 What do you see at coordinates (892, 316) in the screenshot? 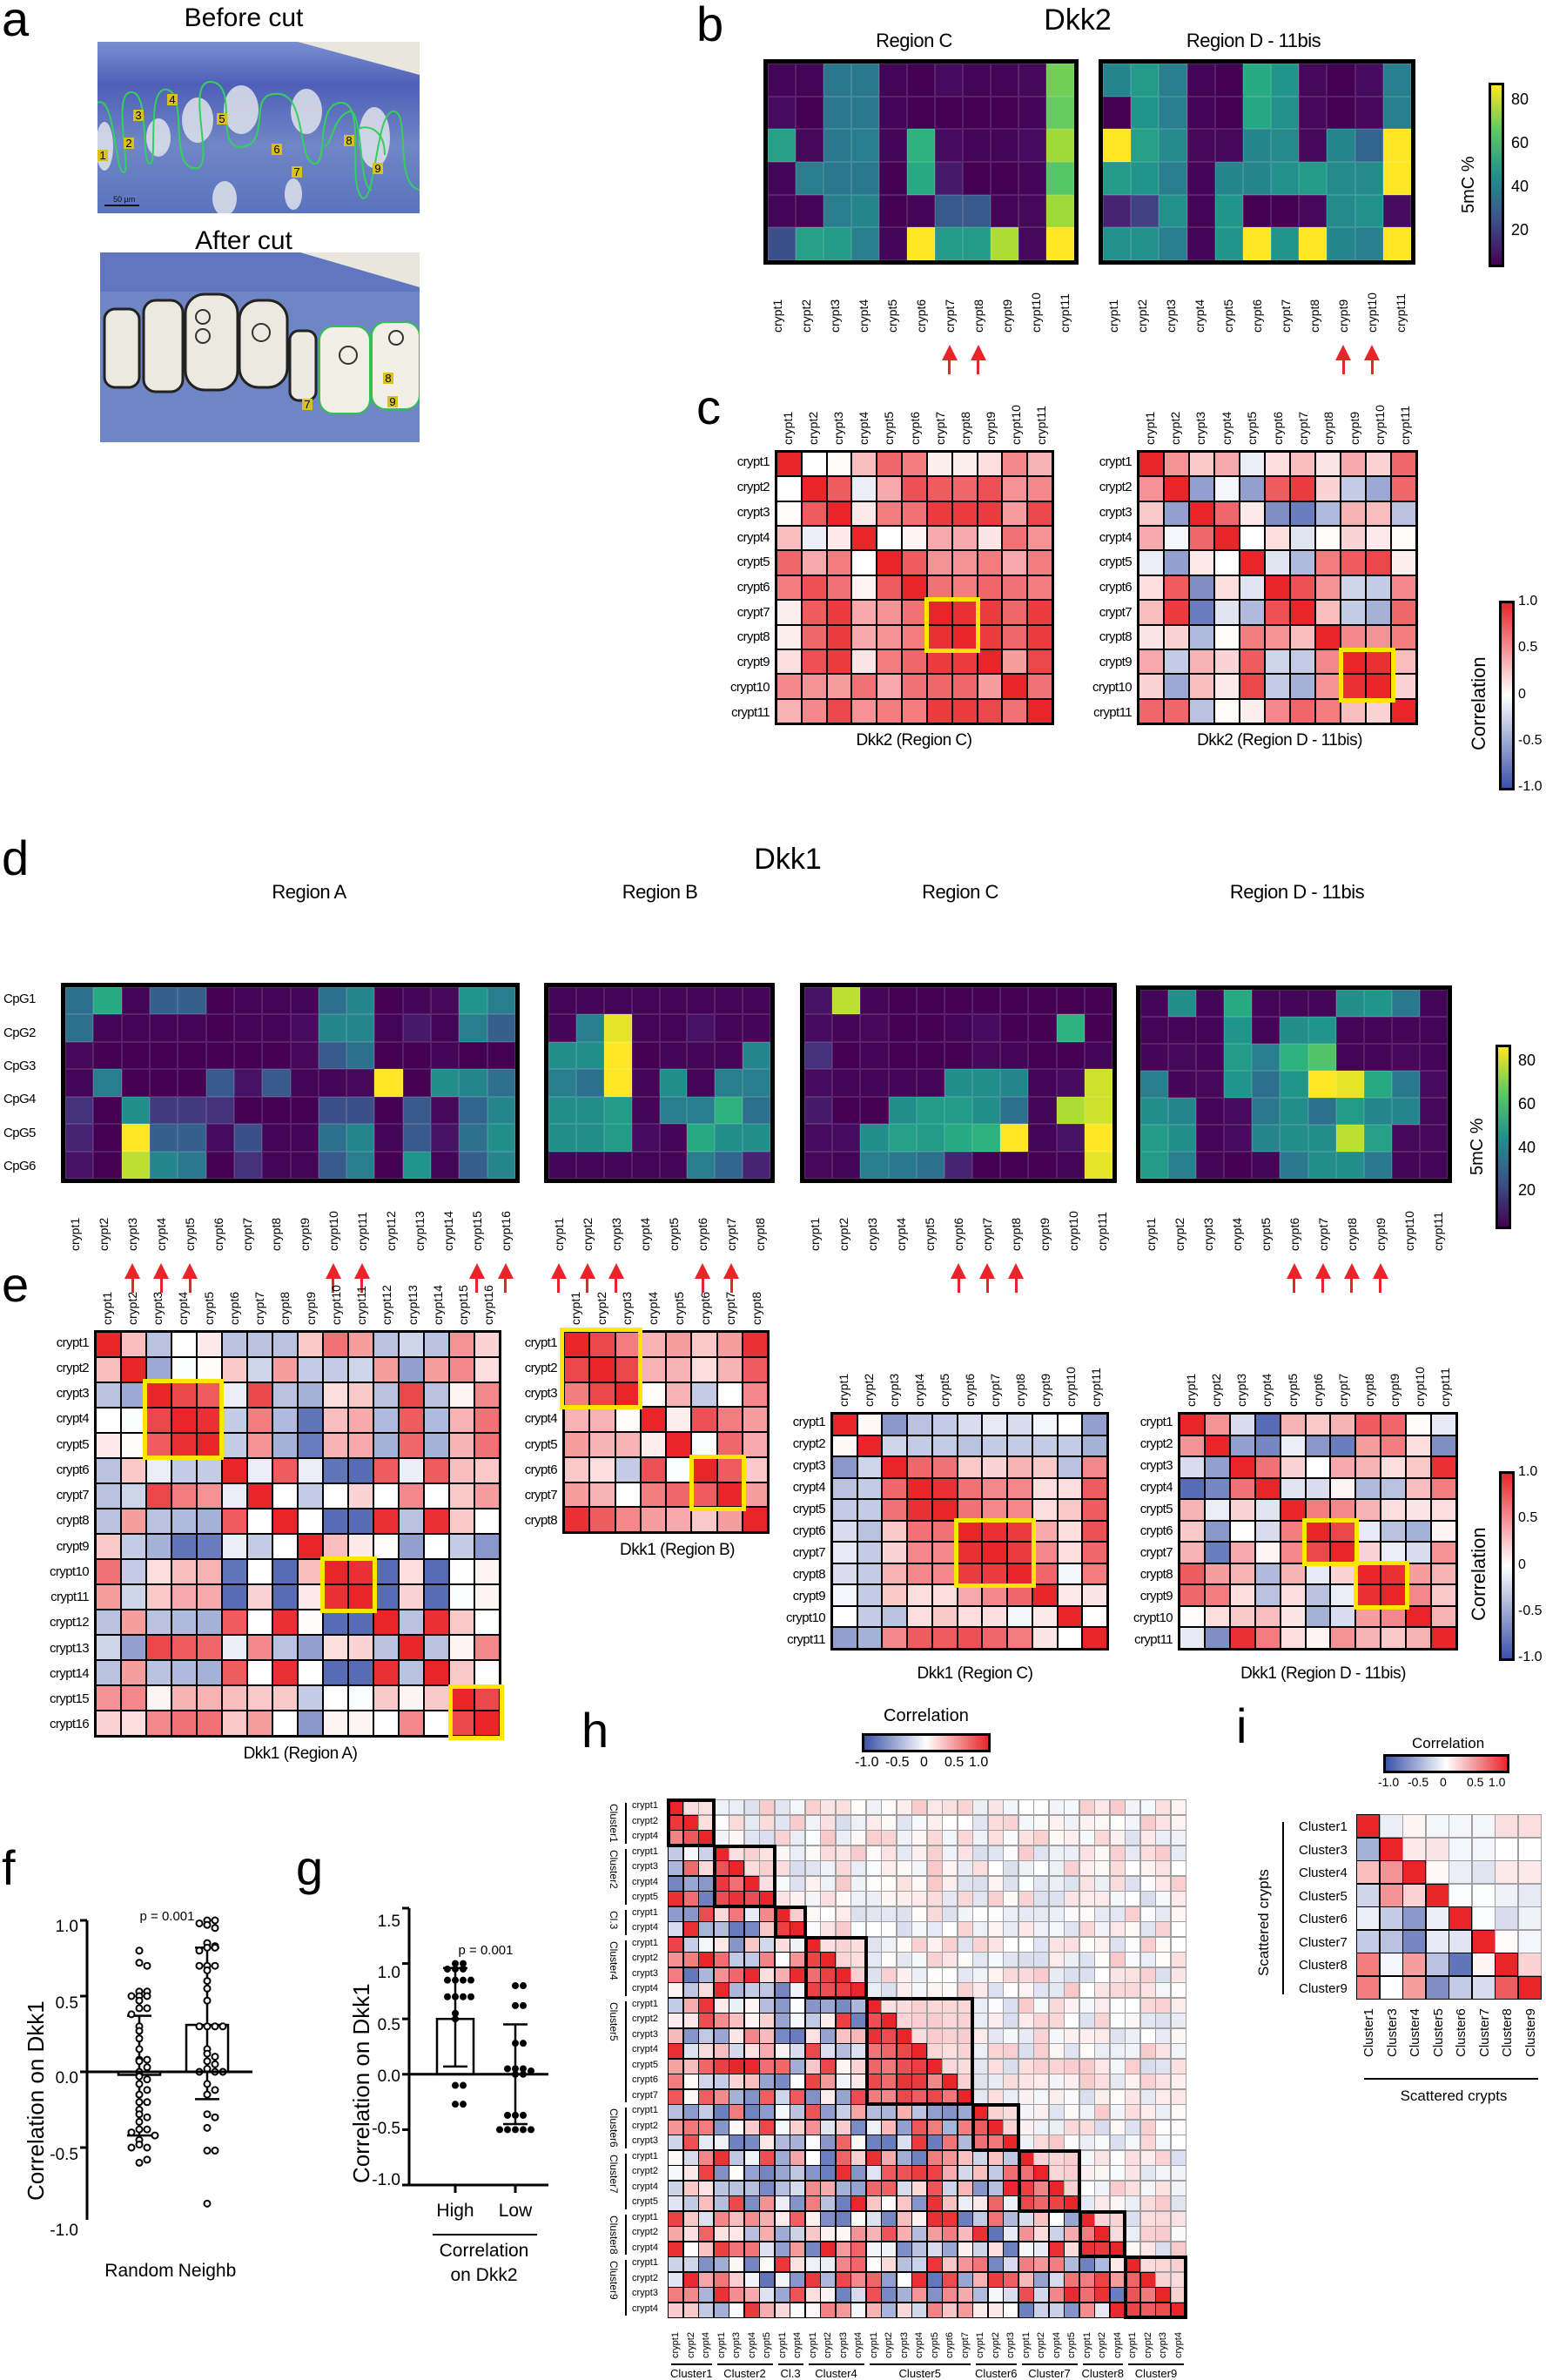
I see `column-label: crypt5` at bounding box center [892, 316].